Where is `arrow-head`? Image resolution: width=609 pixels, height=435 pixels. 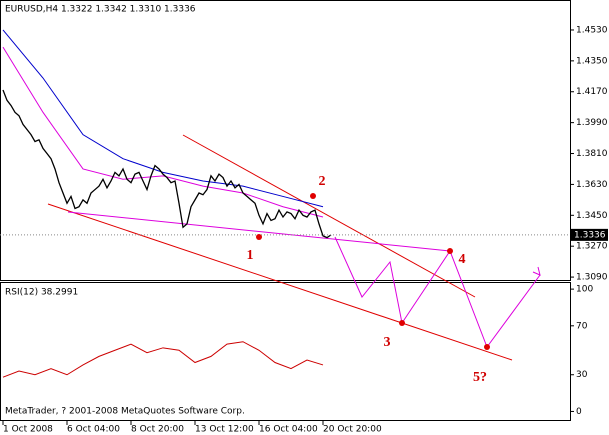
arrow-head is located at coordinates (536, 271).